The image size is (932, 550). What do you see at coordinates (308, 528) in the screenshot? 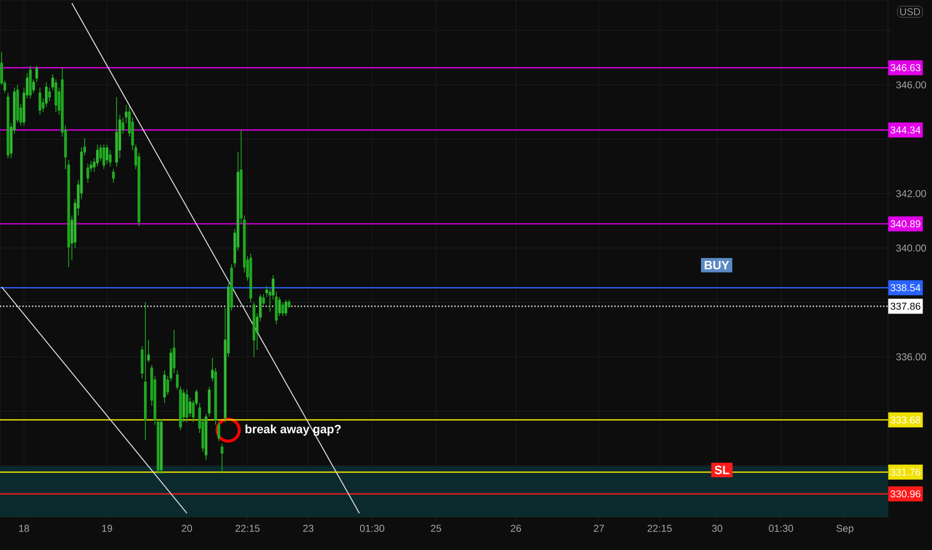
I see `x-tick-label: 23` at bounding box center [308, 528].